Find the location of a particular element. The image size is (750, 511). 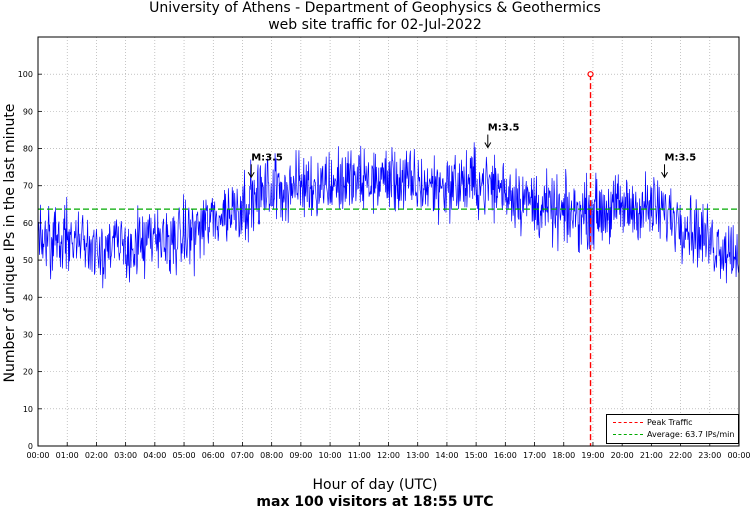

legend-average: Average: 63.7 IPs/min is located at coordinates (672, 434).